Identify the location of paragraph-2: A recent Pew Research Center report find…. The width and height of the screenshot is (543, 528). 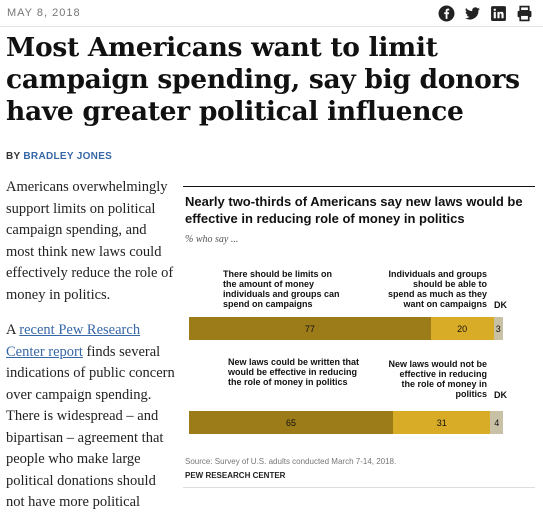
(91, 417).